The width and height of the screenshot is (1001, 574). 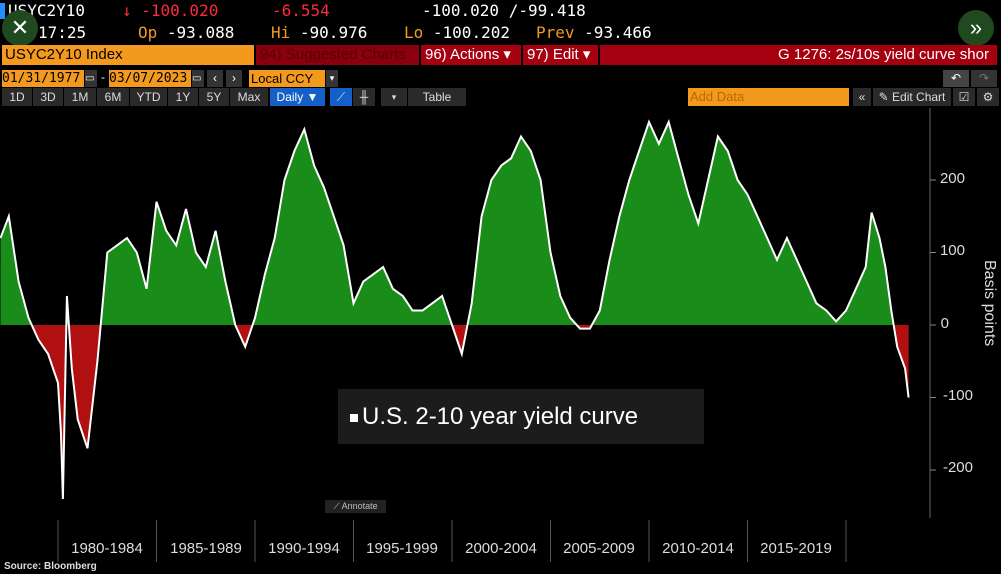 I want to click on actions-button: 96) Actions ▾, so click(x=471, y=55).